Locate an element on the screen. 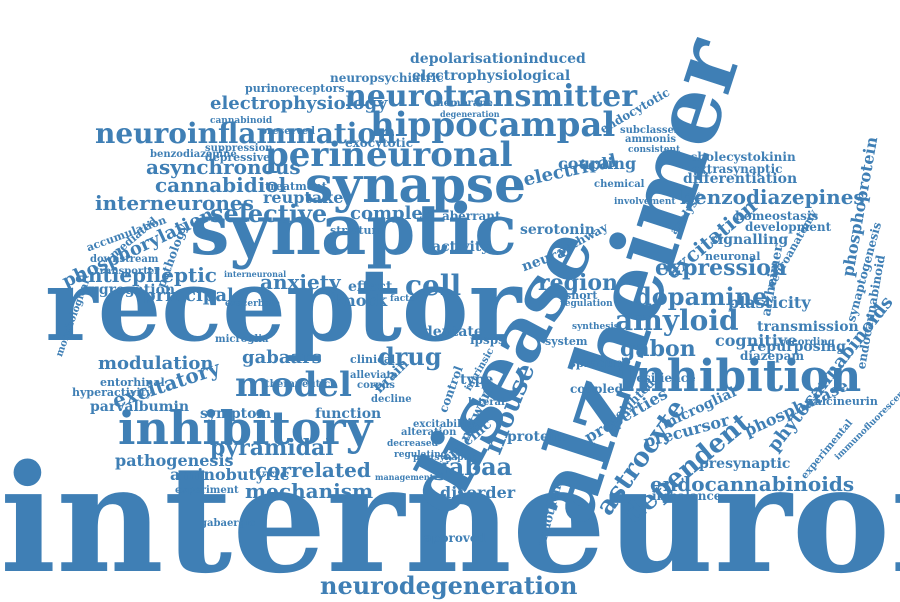 This screenshot has height=602, width=900. word-recording: recording is located at coordinates (807, 342).